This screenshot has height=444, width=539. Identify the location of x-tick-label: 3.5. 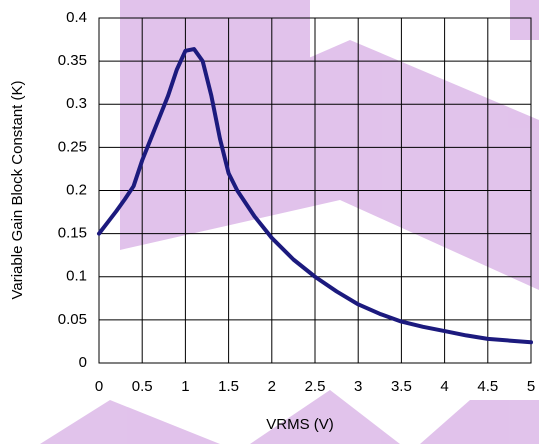
(401, 386).